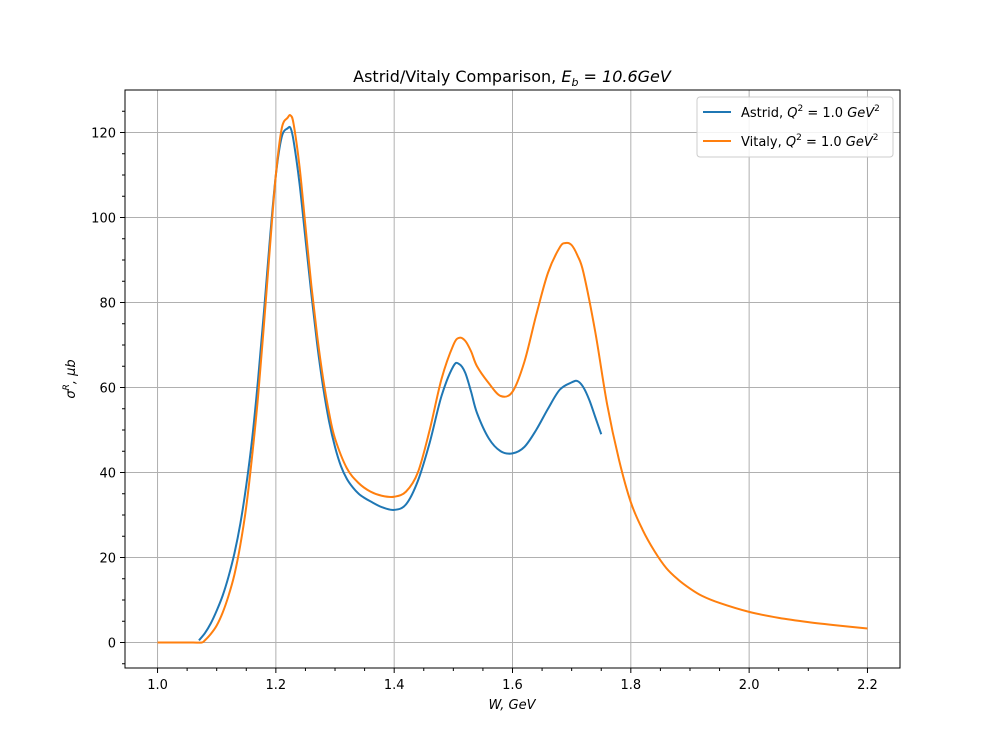  I want to click on y-tick-label: 120, so click(103, 134).